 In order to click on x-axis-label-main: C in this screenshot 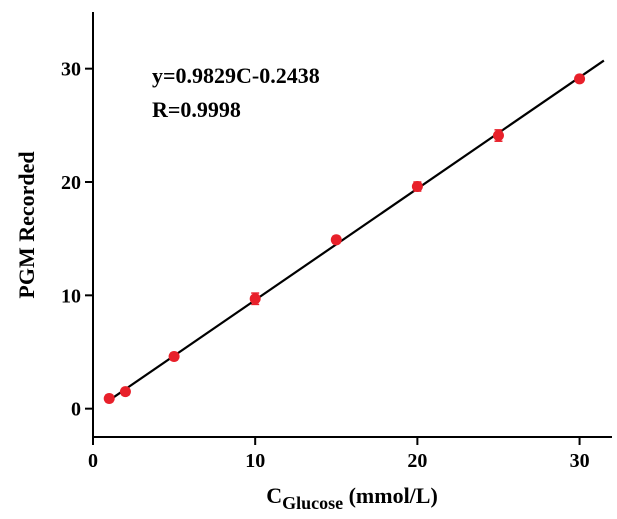, I will do `click(274, 495)`.